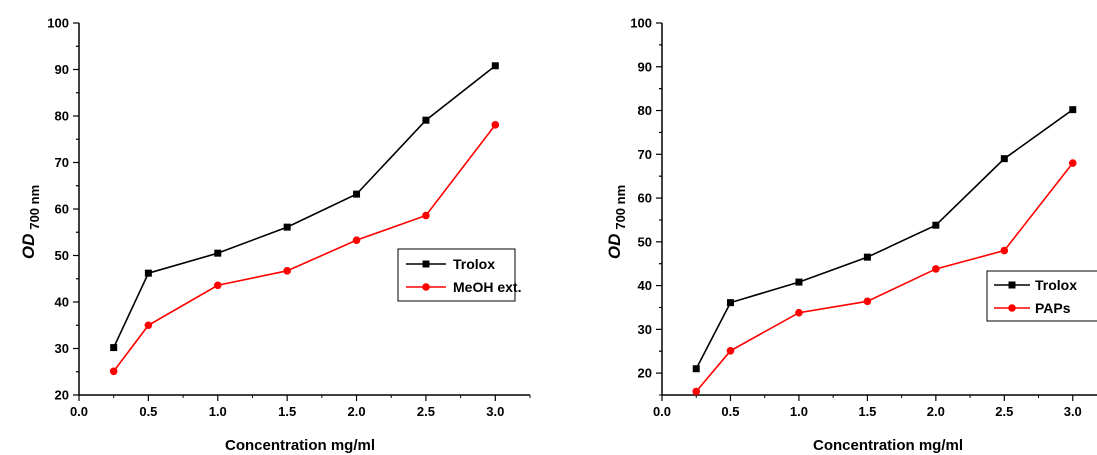 This screenshot has width=1097, height=455. Describe the element at coordinates (1012, 285) in the screenshot. I see `legend-swatch-marker-trolox-right` at that location.